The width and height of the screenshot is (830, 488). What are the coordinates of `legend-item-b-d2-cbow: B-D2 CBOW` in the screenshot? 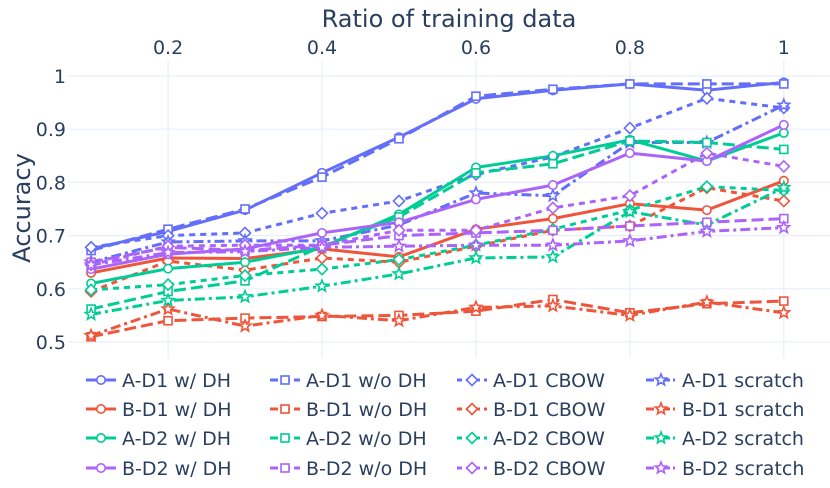 It's located at (531, 469).